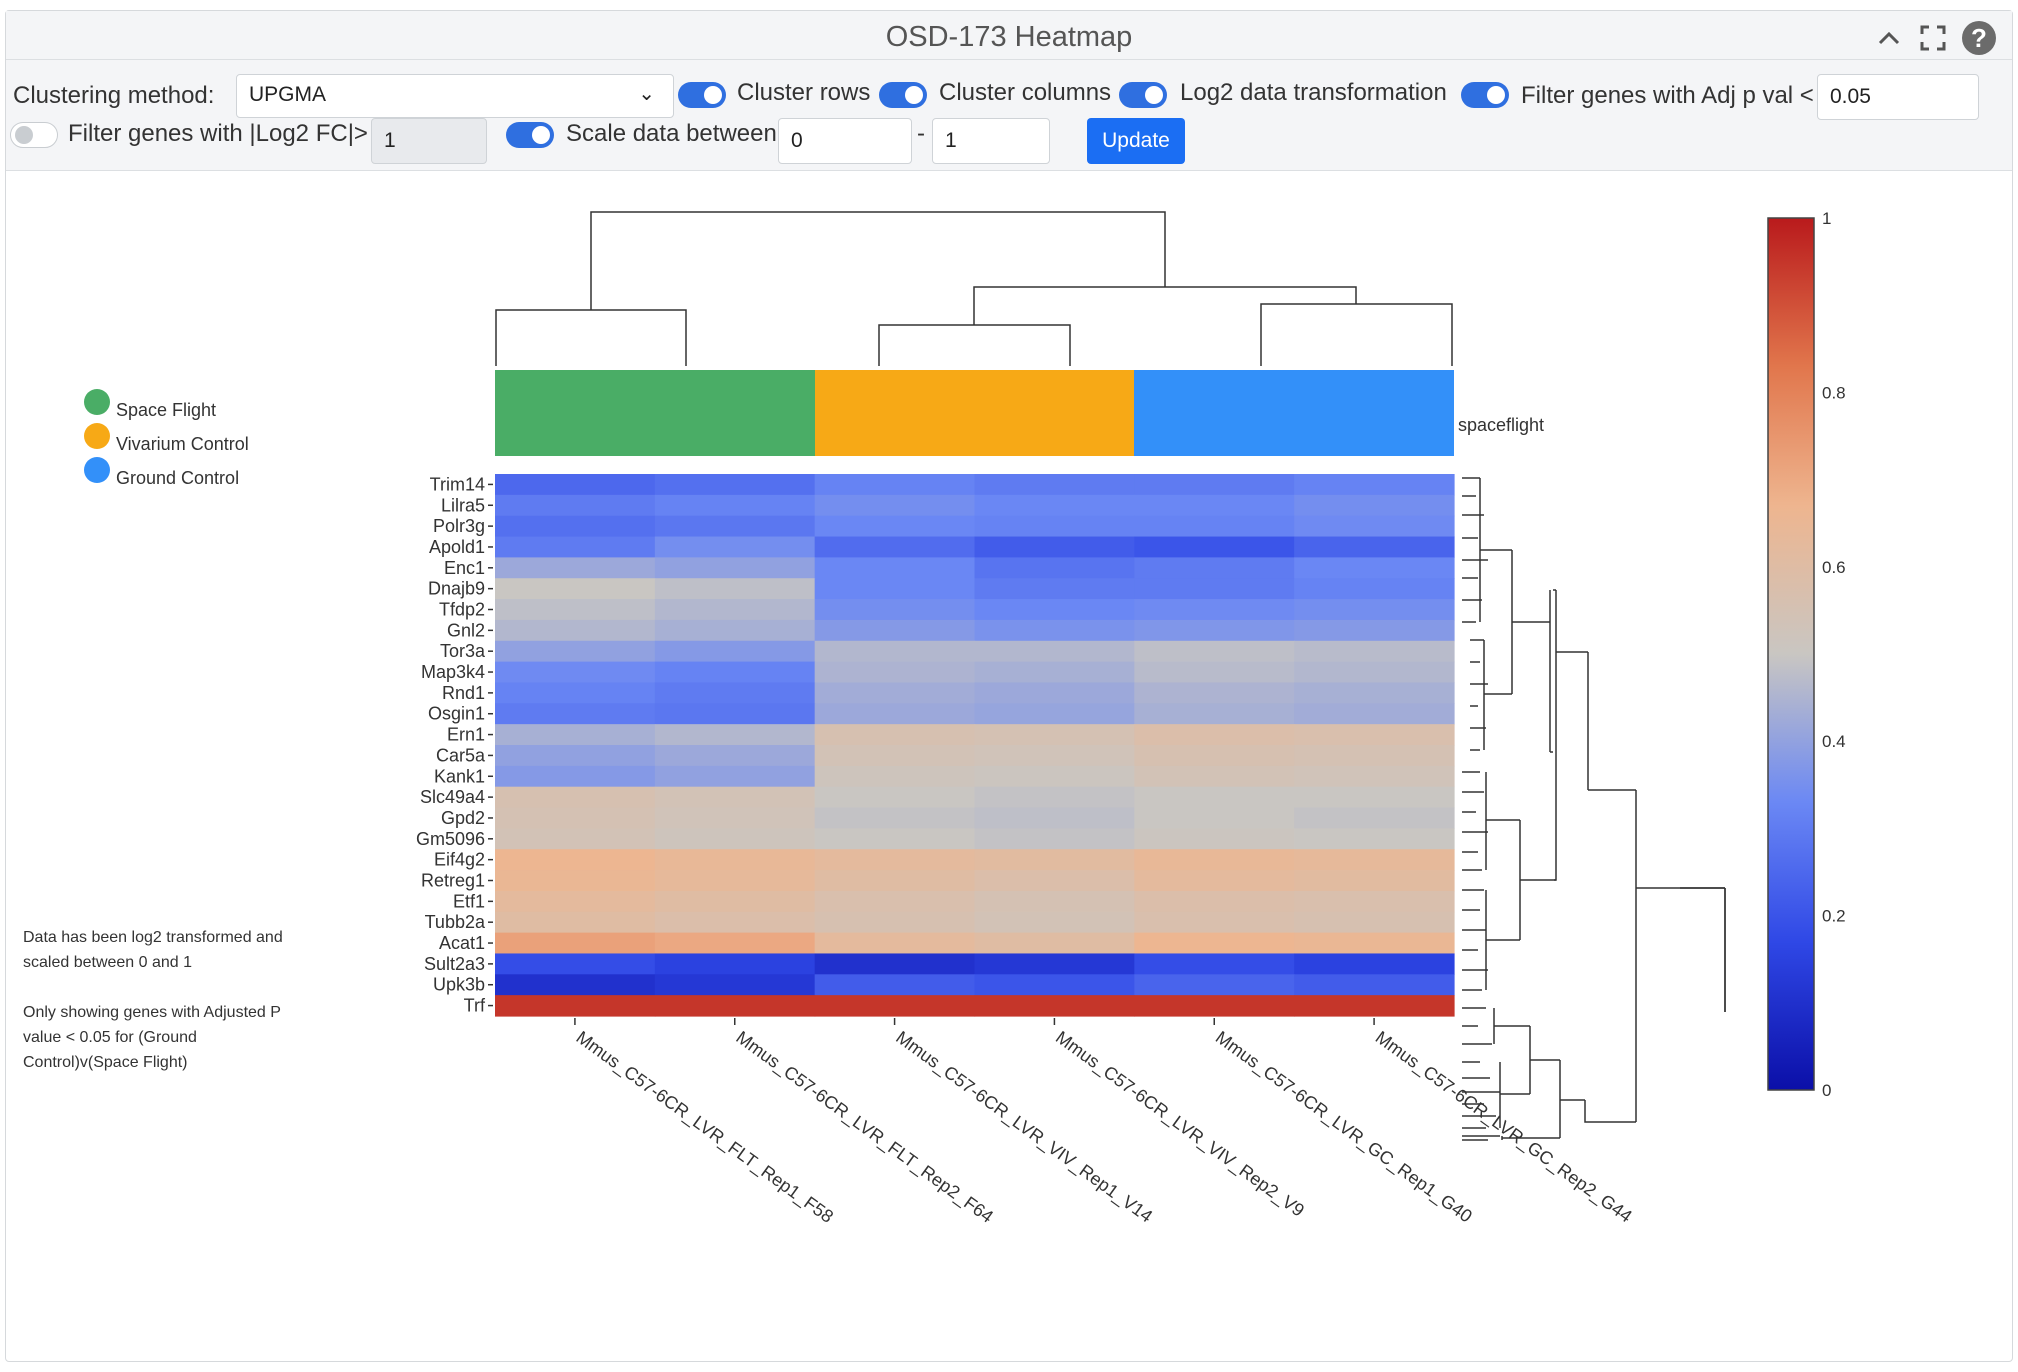  What do you see at coordinates (1834, 392) in the screenshot?
I see `colorbar-tick-label: 0.8` at bounding box center [1834, 392].